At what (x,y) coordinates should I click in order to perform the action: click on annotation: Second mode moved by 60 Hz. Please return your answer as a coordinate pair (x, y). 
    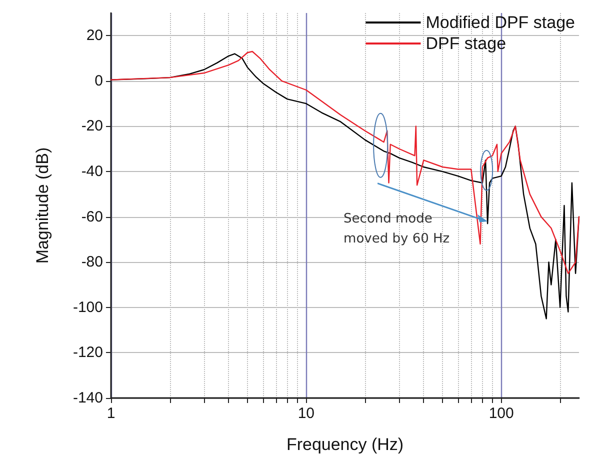
    Looking at the image, I should click on (397, 228).